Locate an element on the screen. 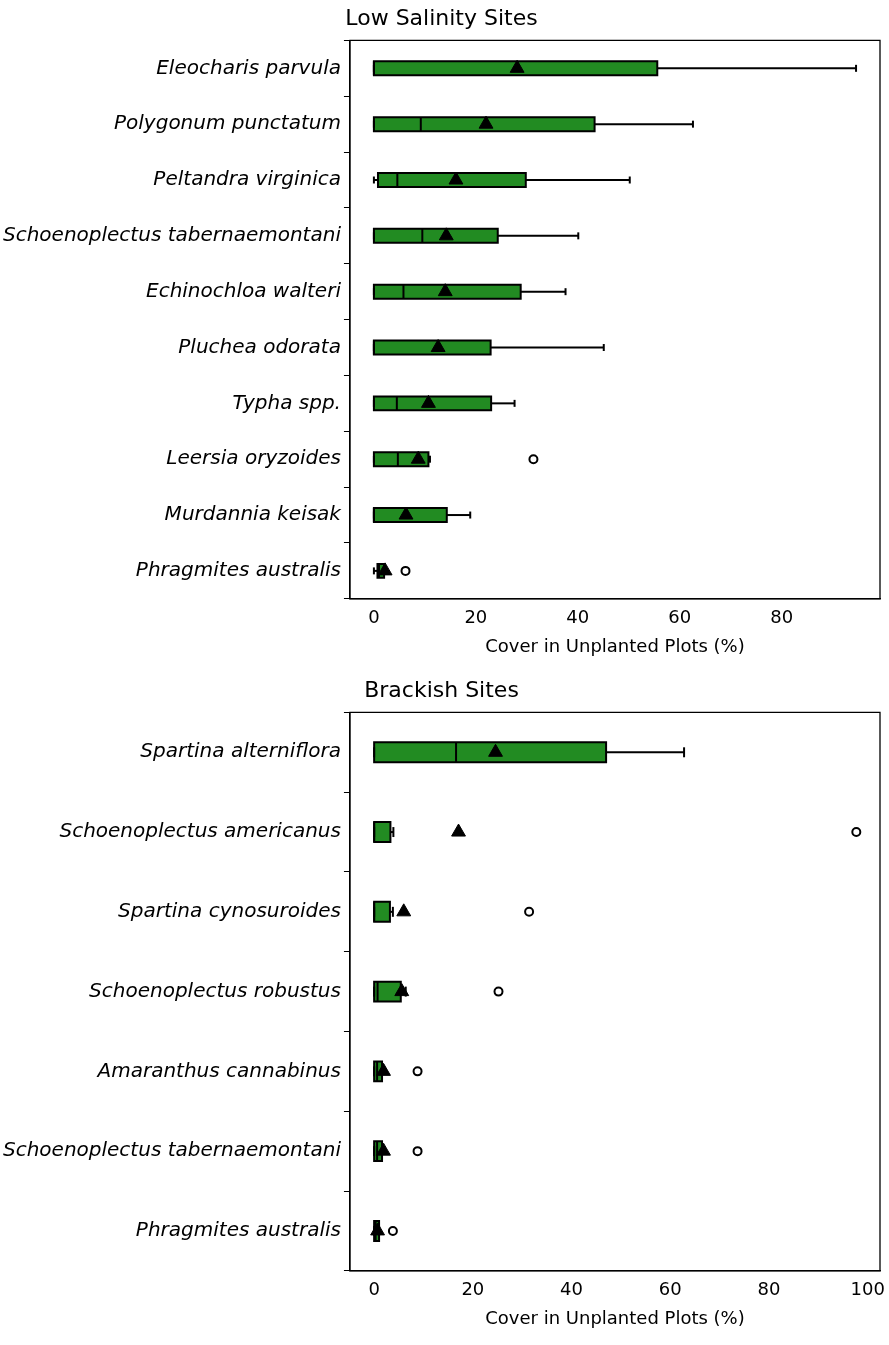  x-tick-label: 100 is located at coordinates (867, 1289).